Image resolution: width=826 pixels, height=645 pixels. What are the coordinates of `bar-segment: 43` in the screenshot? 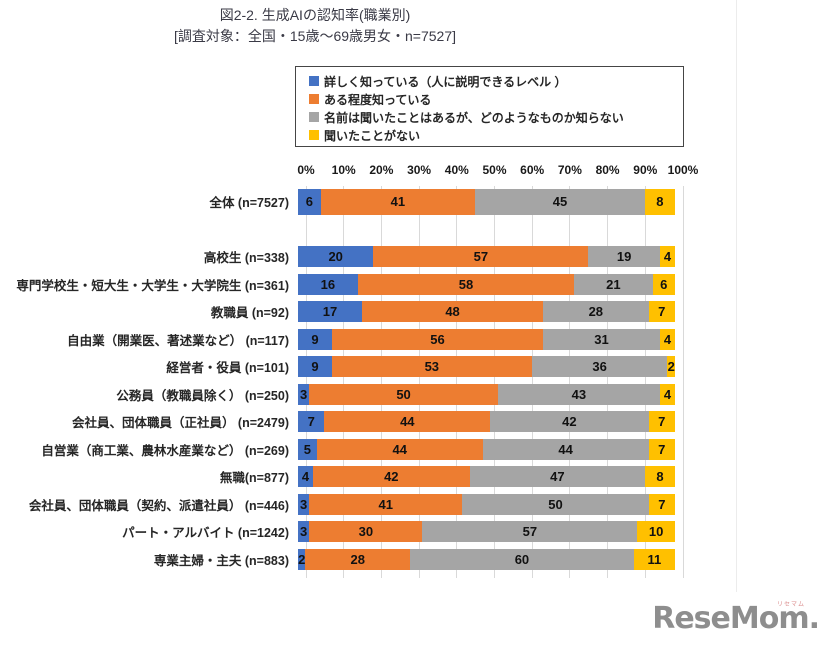 It's located at (578, 394).